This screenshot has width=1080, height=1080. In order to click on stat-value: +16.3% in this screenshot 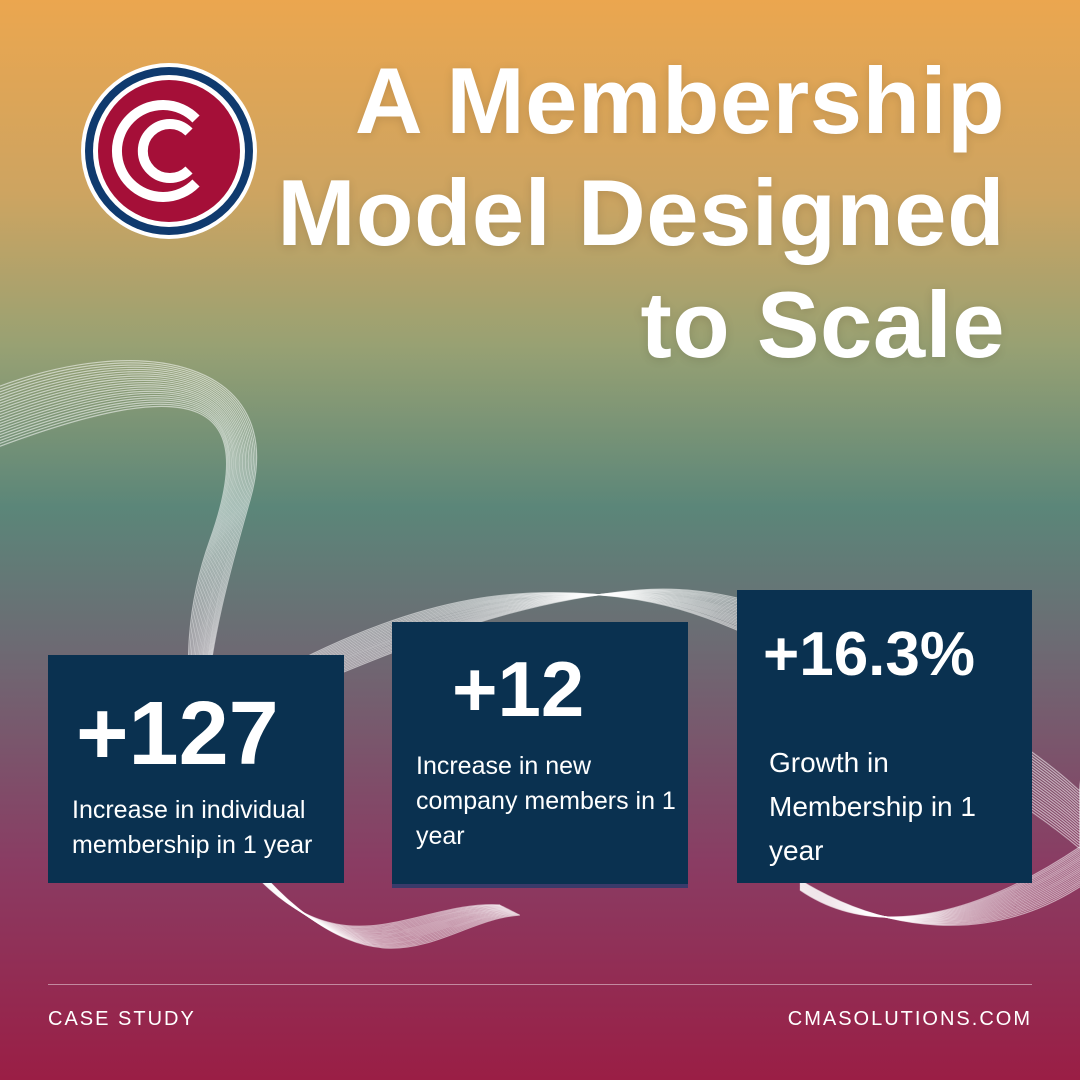, I will do `click(869, 654)`.